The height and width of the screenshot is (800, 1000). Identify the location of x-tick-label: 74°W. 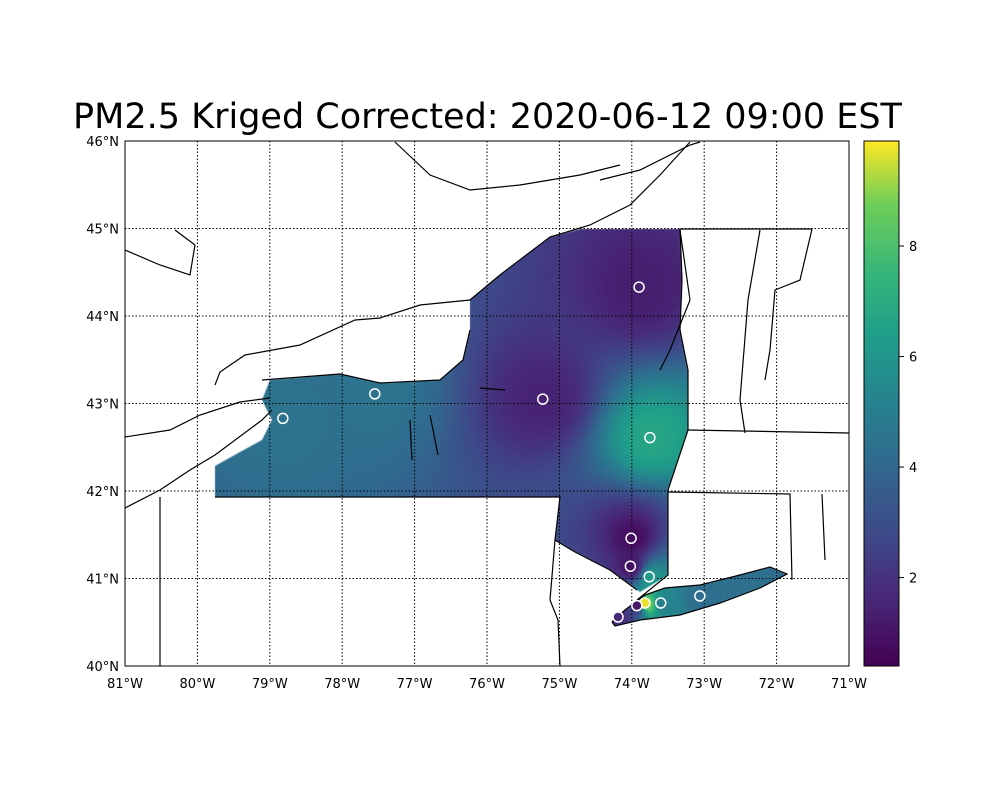
(632, 684).